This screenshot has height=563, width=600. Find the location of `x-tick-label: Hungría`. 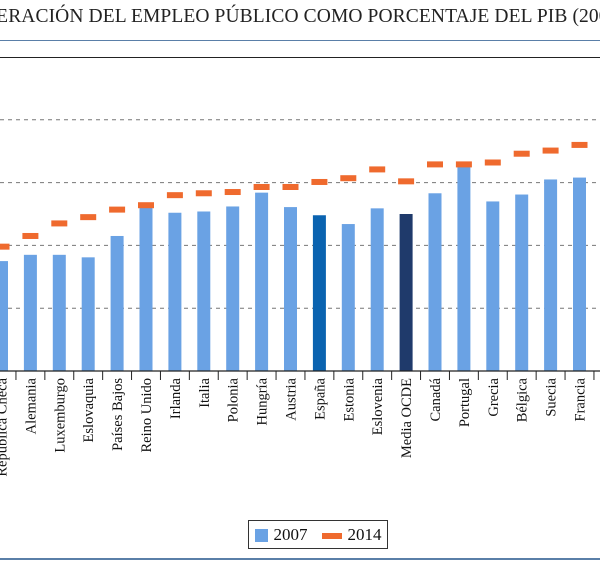

x-tick-label: Hungría is located at coordinates (263, 401).